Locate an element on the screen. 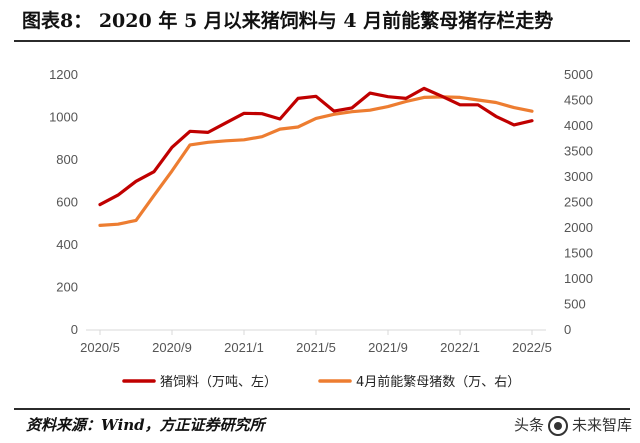  y-right-tick-label: 5000 is located at coordinates (578, 74).